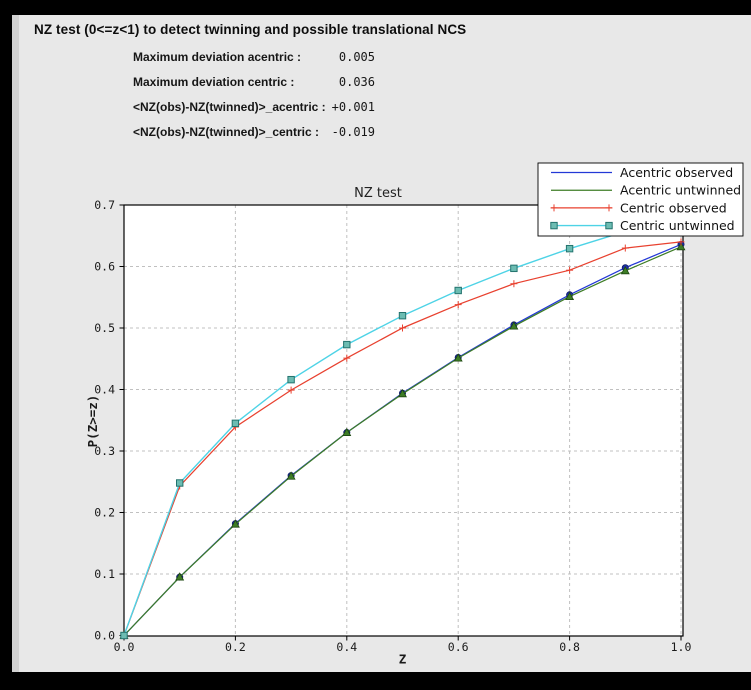  Describe the element at coordinates (104, 328) in the screenshot. I see `y-tick-label: 0.5` at that location.